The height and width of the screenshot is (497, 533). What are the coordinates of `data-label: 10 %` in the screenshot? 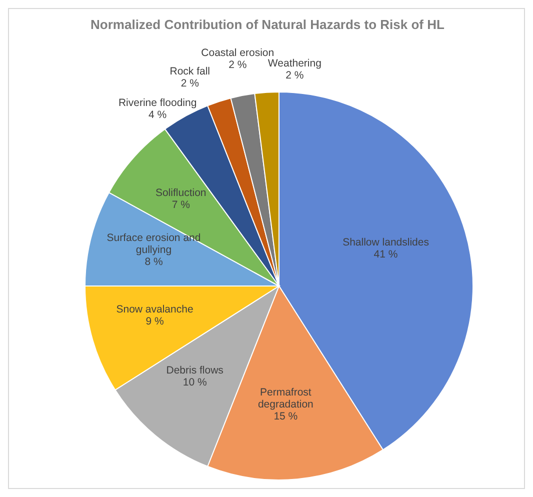 It's located at (194, 382).